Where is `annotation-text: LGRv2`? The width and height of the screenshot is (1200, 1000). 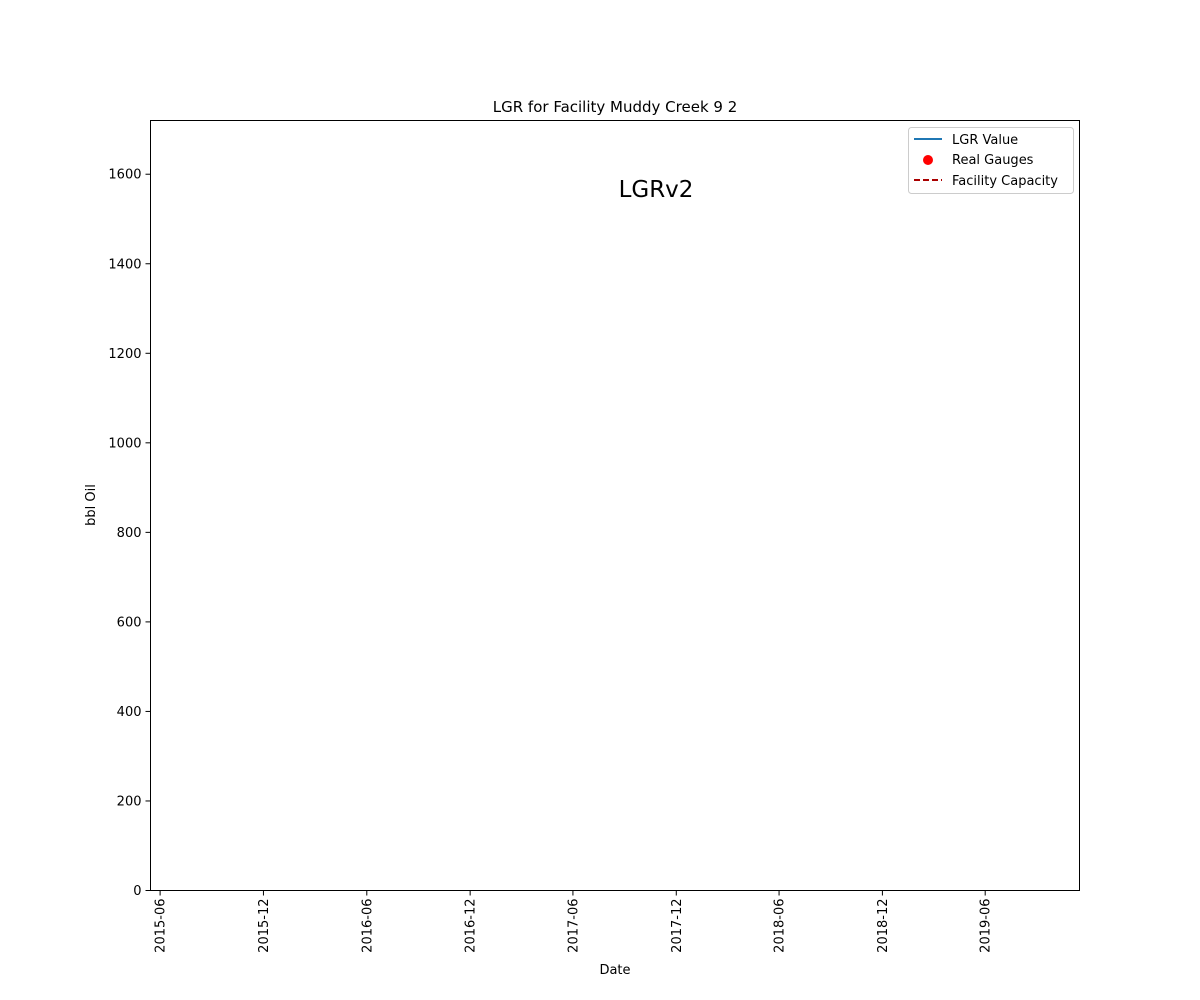
annotation-text: LGRv2 is located at coordinates (656, 190).